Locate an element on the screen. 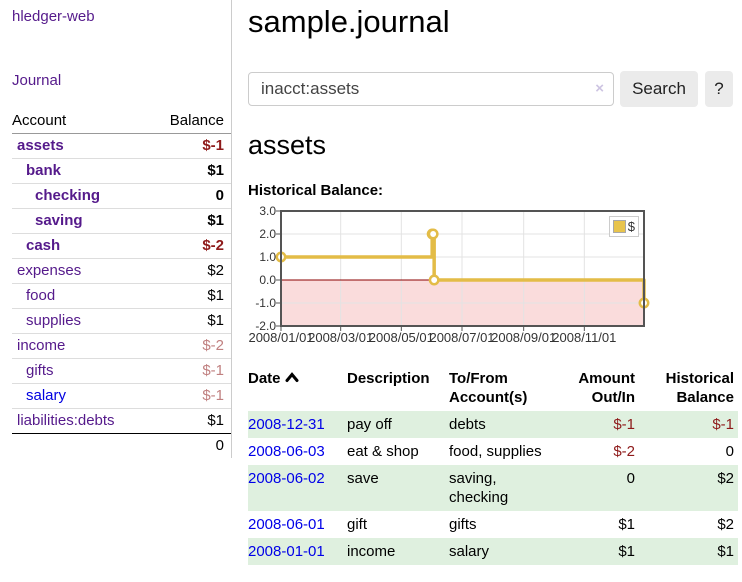 This screenshot has width=742, height=582. account-link-assets: assets is located at coordinates (40, 145).